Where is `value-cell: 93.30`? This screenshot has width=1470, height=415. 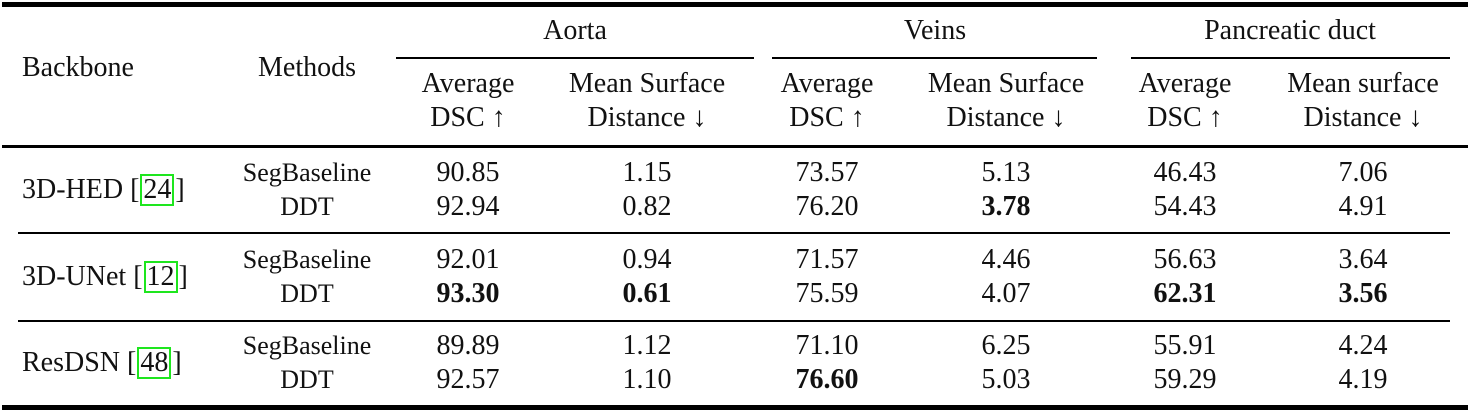
value-cell: 93.30 is located at coordinates (468, 293).